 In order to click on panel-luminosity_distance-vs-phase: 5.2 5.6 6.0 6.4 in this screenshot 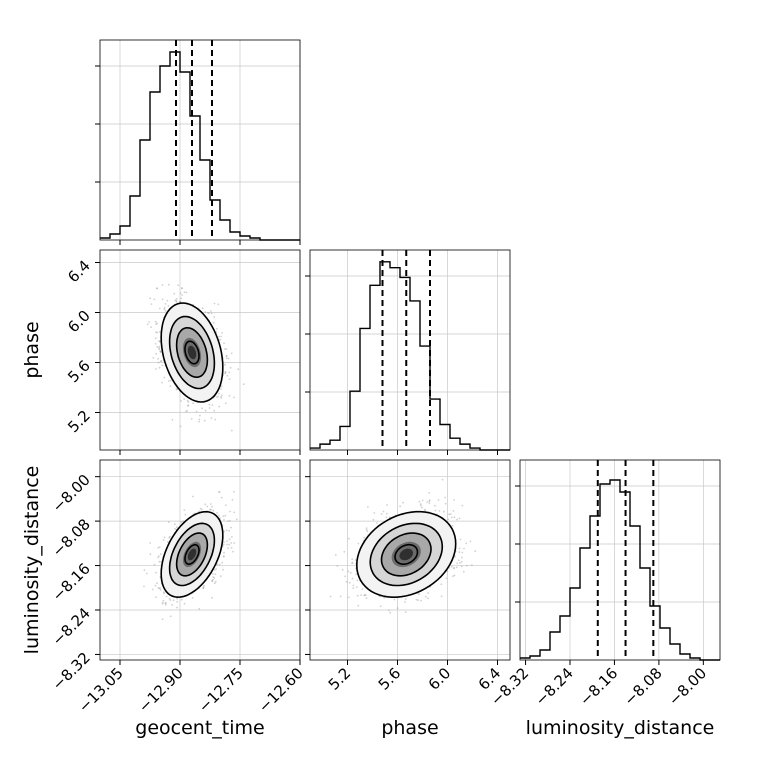, I will do `click(408, 576)`.